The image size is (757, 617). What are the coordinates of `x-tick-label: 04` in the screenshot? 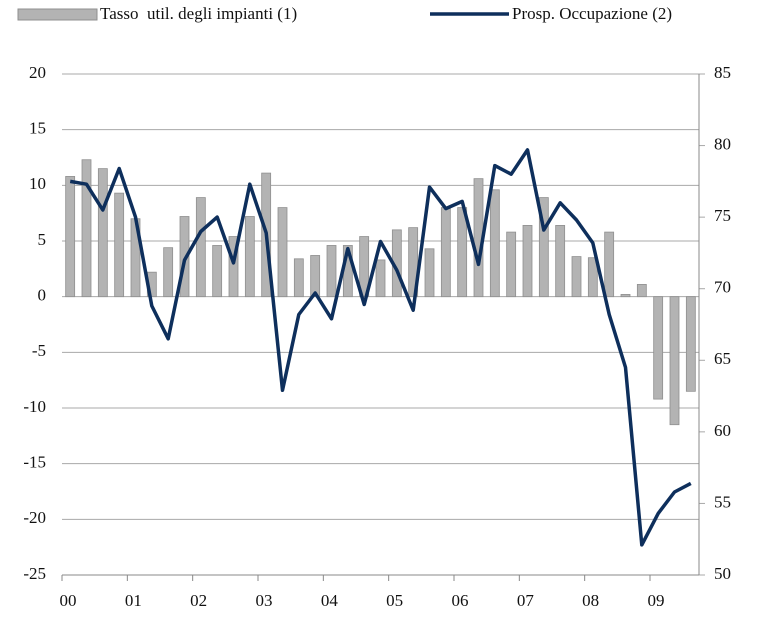 It's located at (330, 600).